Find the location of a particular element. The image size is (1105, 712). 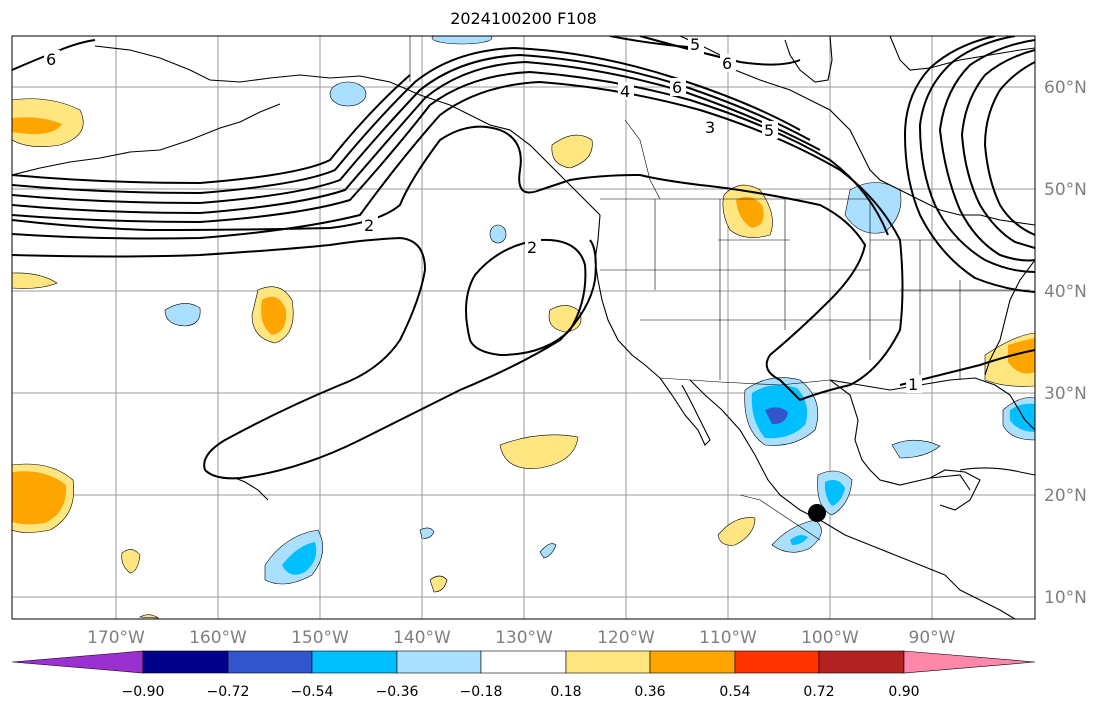

central-am is located at coordinates (980, 596).